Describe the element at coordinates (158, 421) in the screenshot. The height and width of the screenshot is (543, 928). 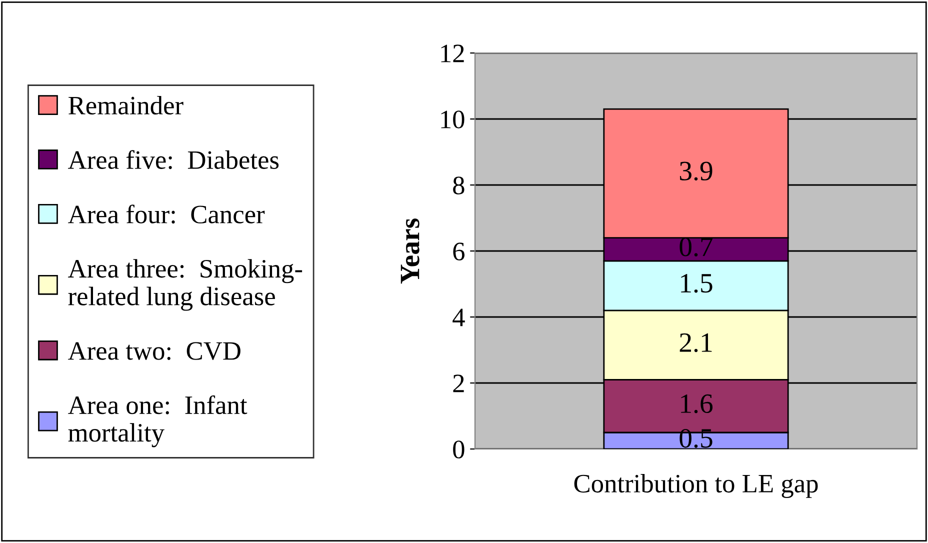
I see `legend-label: Area one: Infant mortality` at that location.